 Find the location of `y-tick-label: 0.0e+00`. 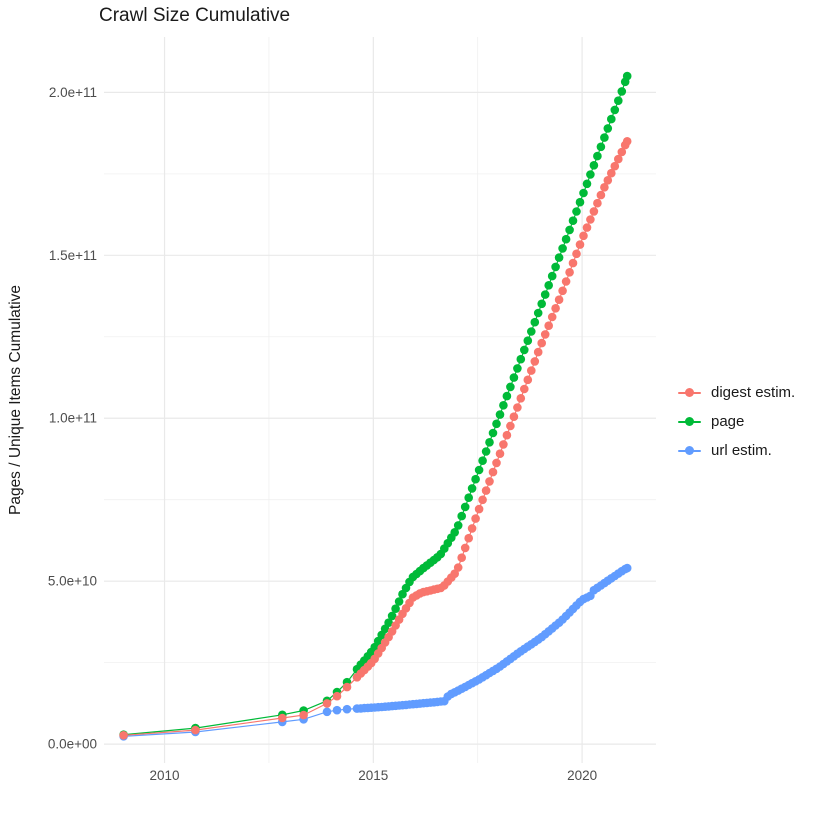

y-tick-label: 0.0e+00 is located at coordinates (72, 744).